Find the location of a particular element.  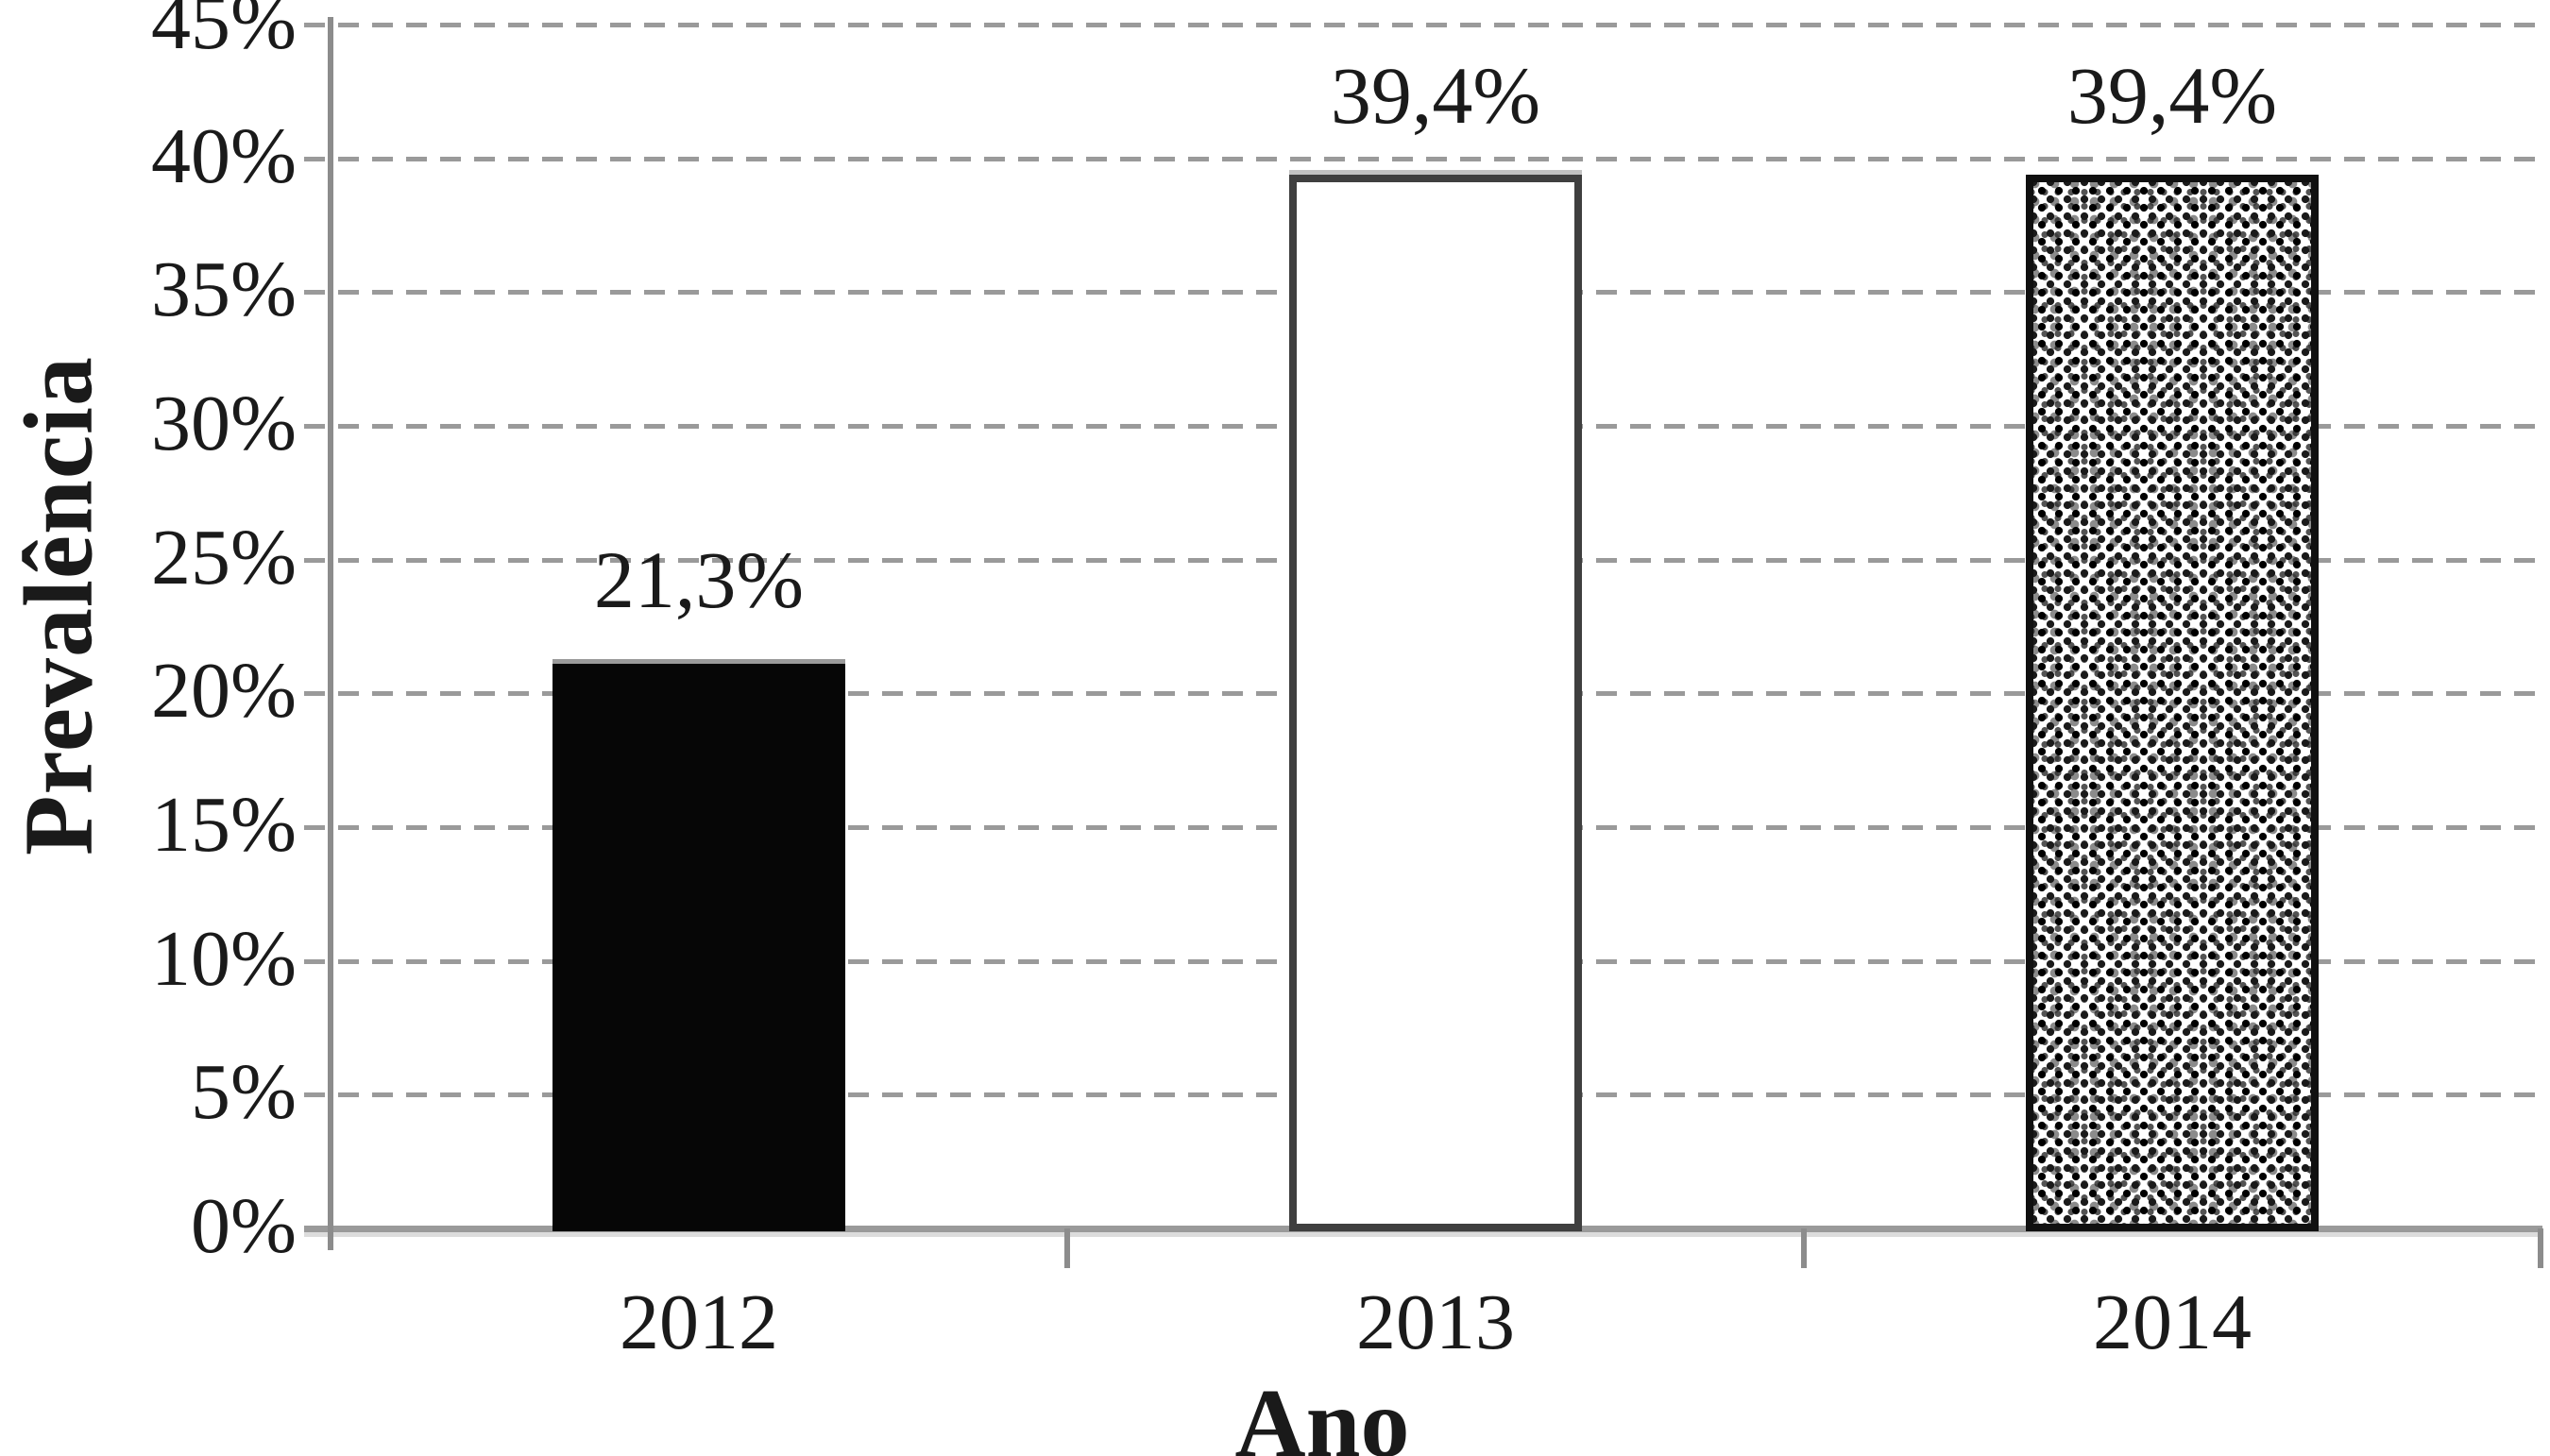

x-tick-label-2014: 2014 is located at coordinates (2172, 1322).